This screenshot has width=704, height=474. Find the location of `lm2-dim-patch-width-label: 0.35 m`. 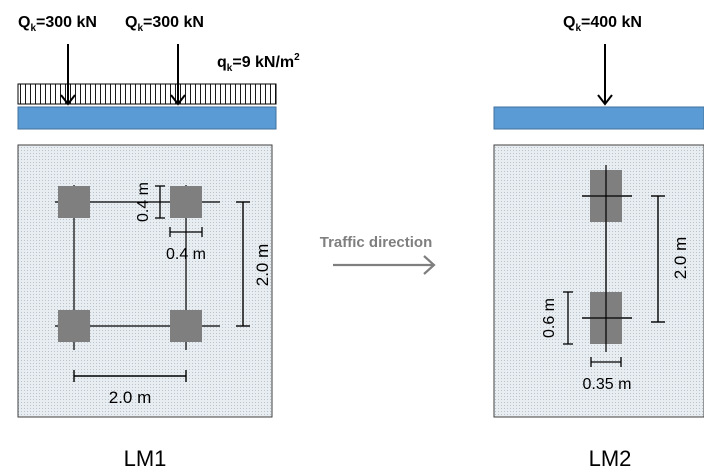

lm2-dim-patch-width-label: 0.35 m is located at coordinates (607, 384).